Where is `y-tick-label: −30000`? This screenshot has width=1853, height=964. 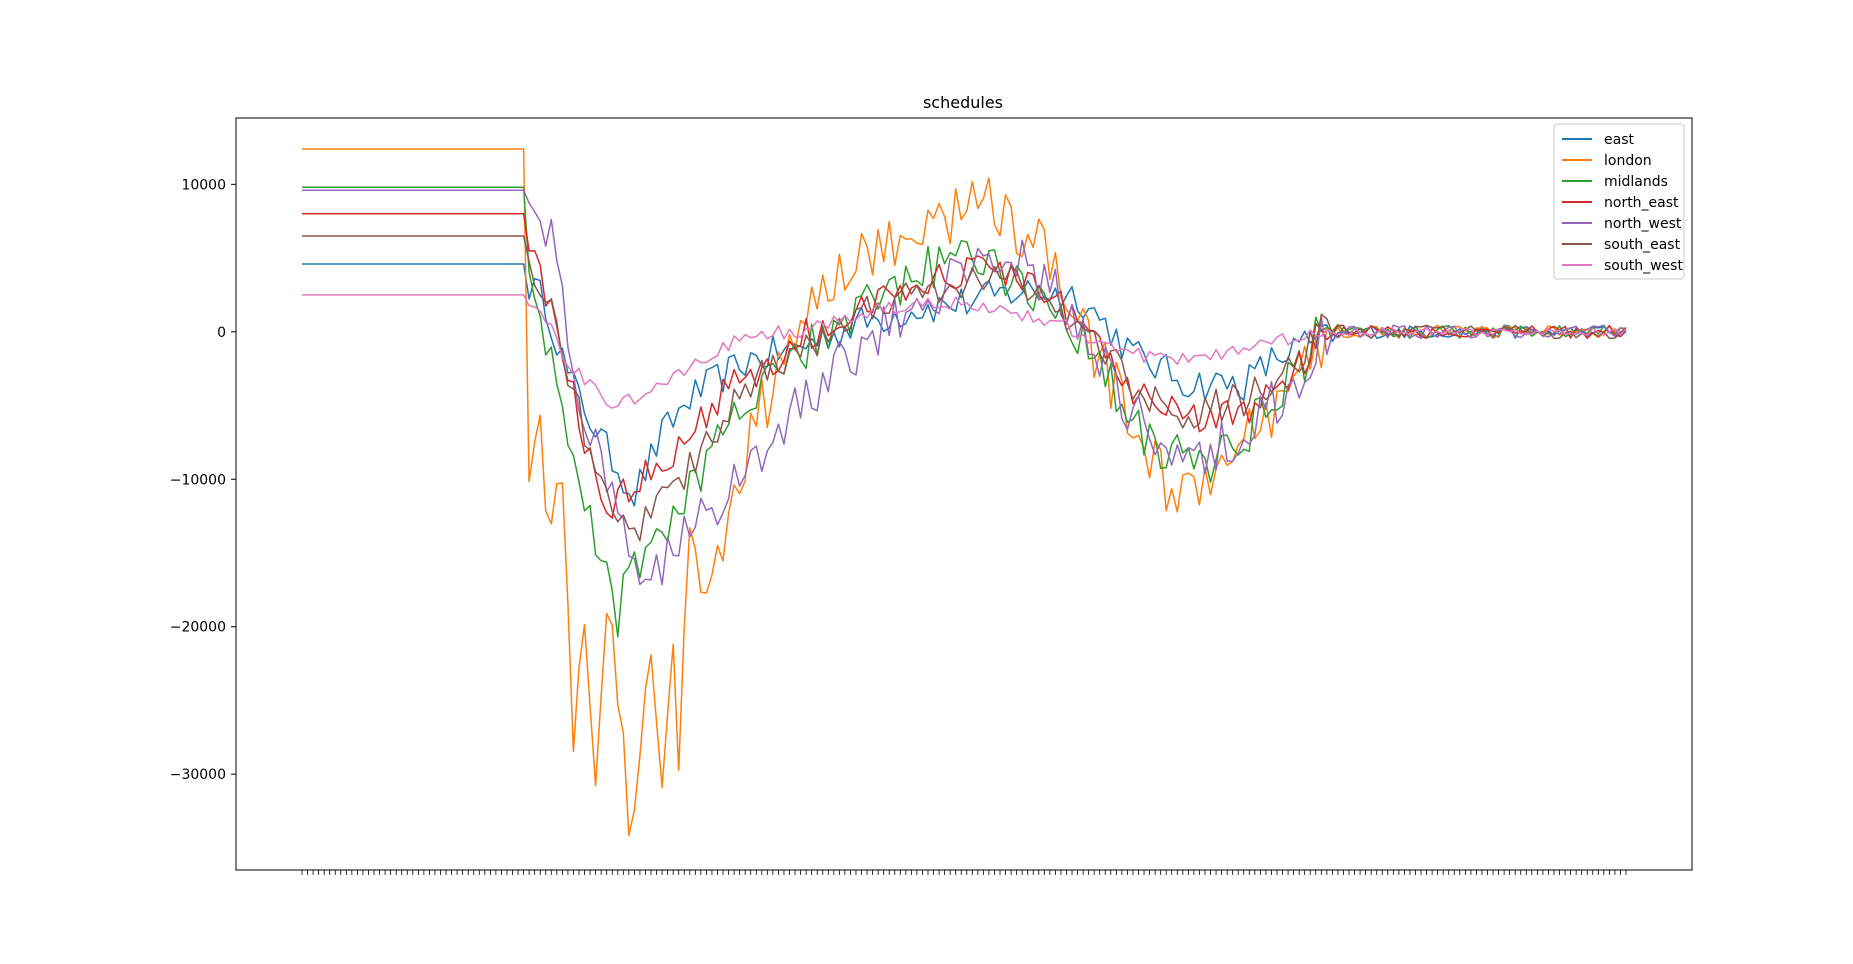
y-tick-label: −30000 is located at coordinates (198, 775).